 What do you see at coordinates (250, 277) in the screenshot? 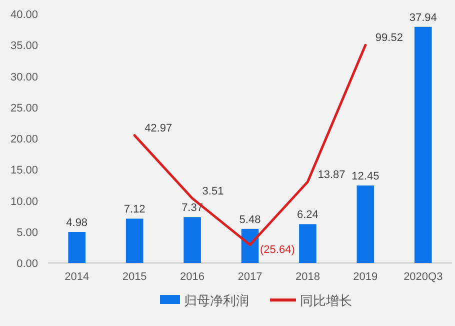
I see `x-tick-label: 2017` at bounding box center [250, 277].